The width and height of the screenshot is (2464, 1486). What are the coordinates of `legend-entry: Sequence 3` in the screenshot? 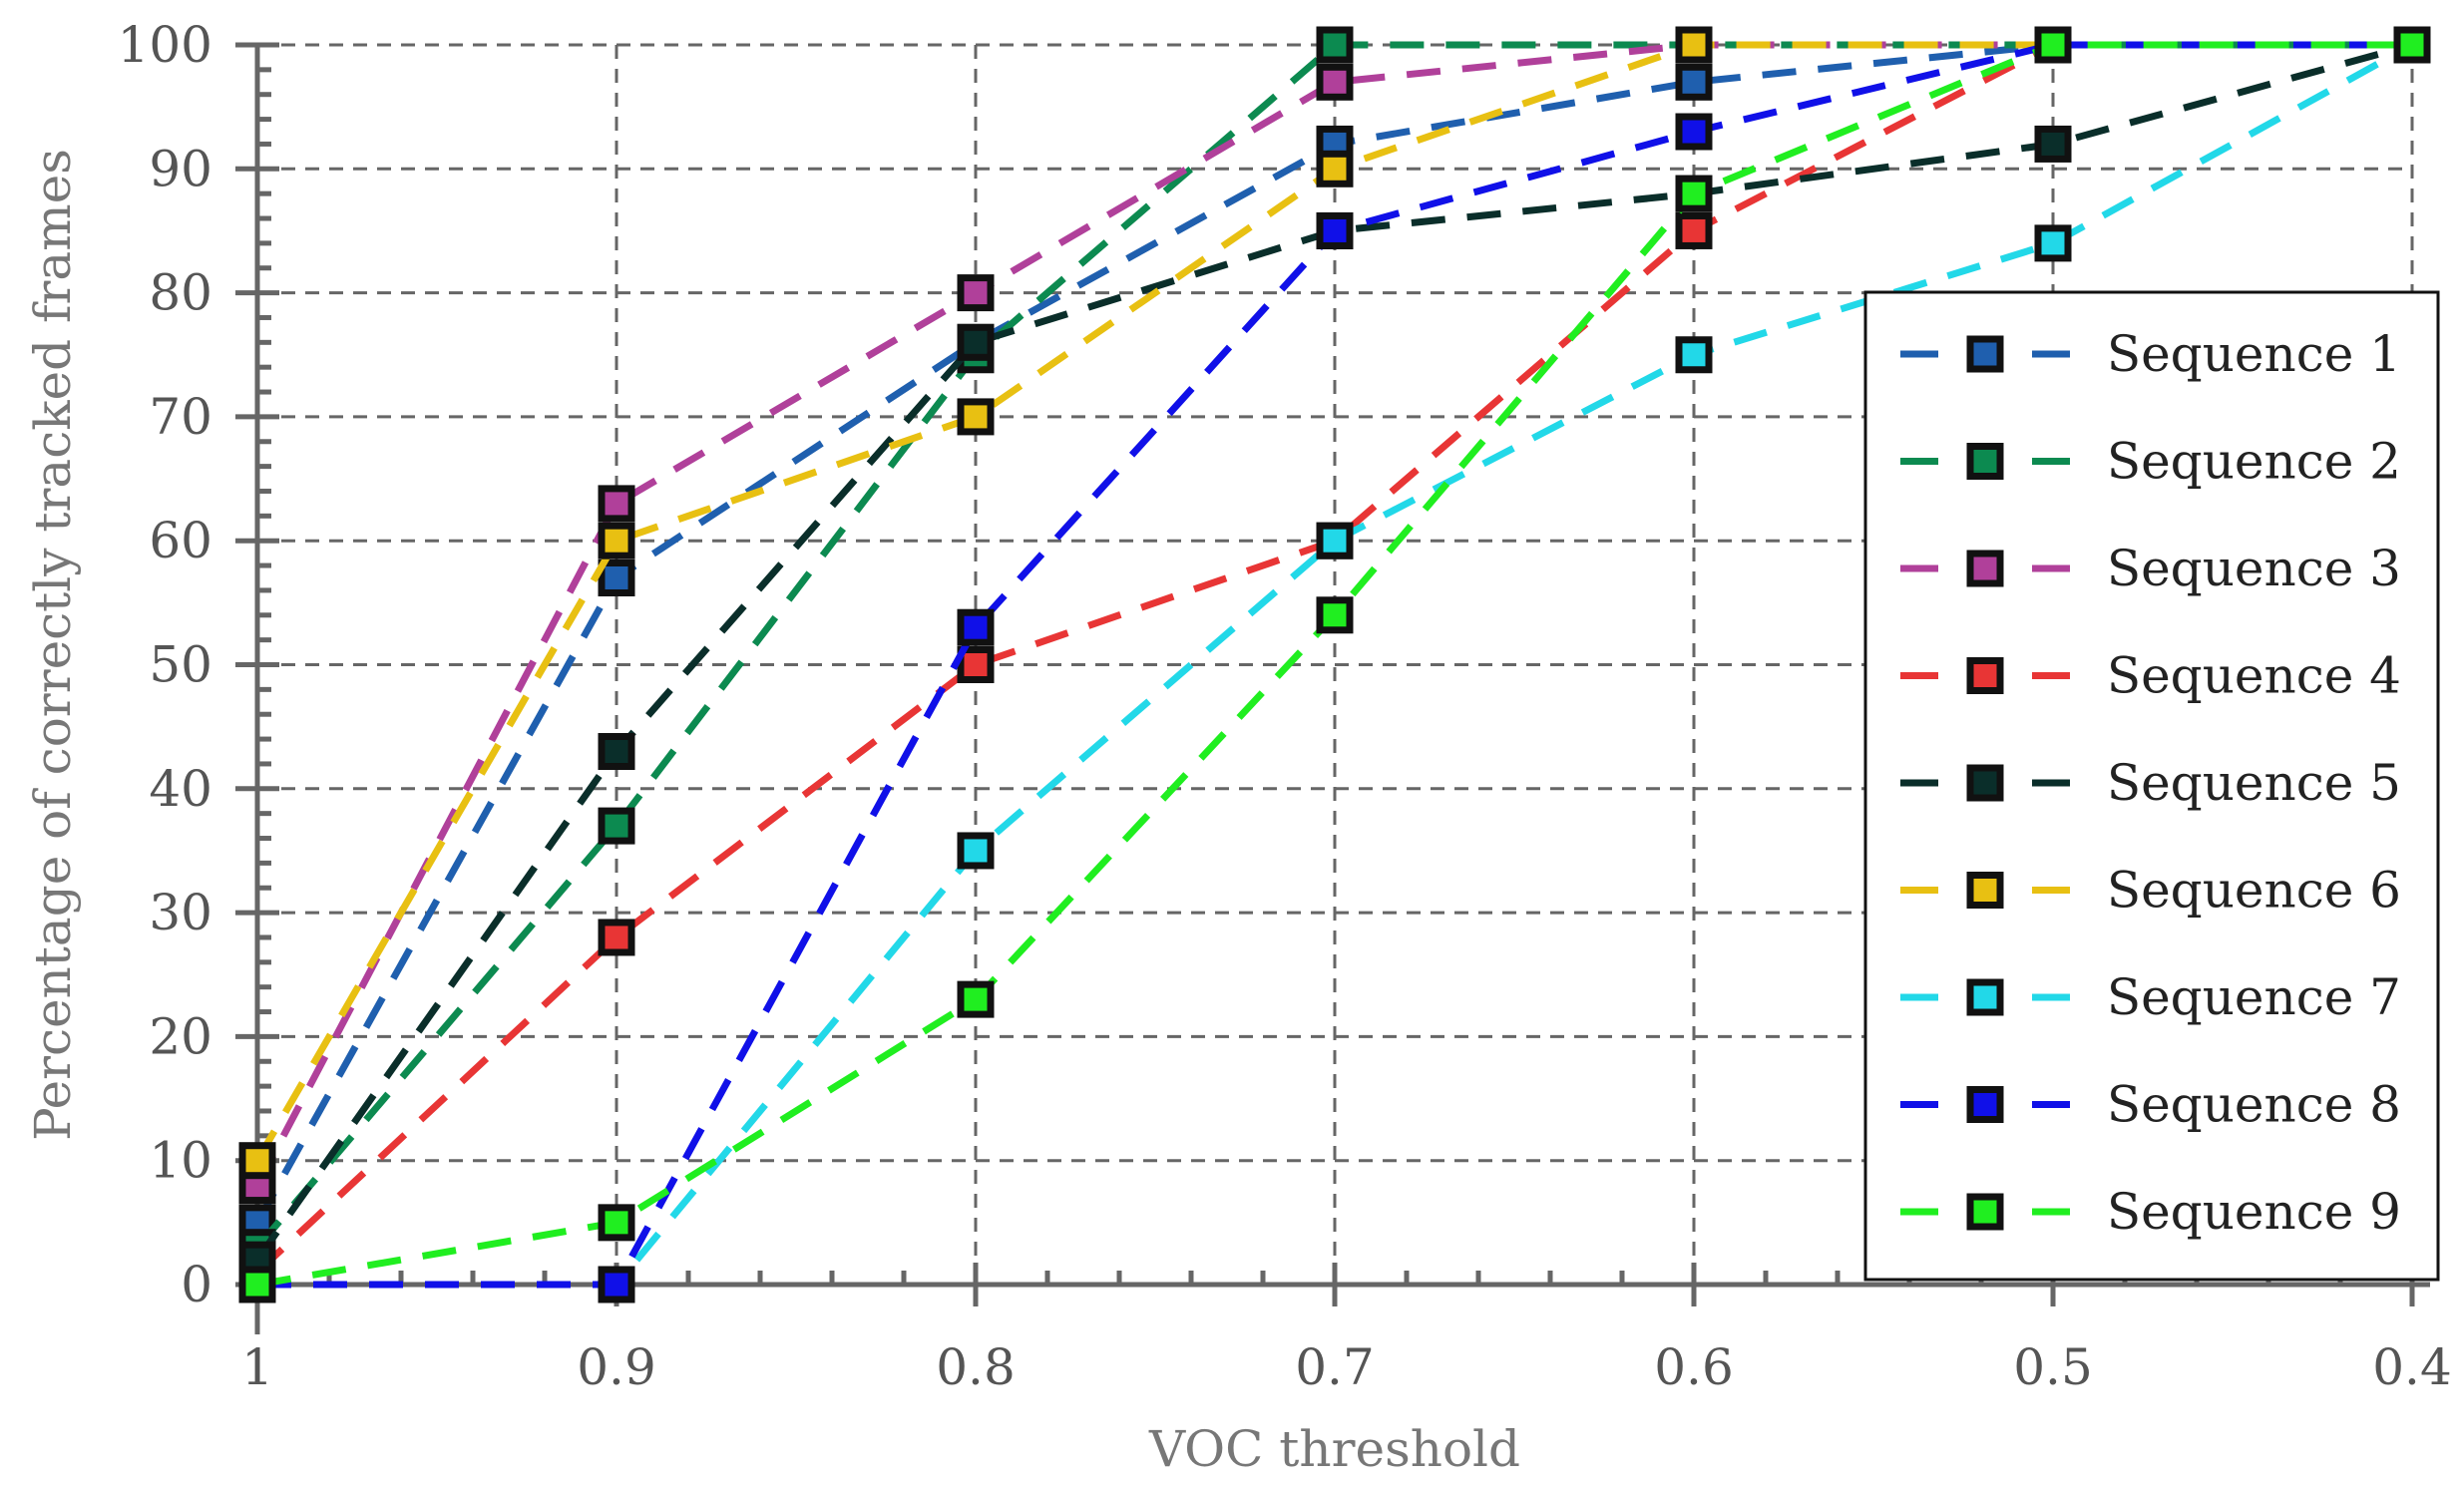 It's located at (2150, 569).